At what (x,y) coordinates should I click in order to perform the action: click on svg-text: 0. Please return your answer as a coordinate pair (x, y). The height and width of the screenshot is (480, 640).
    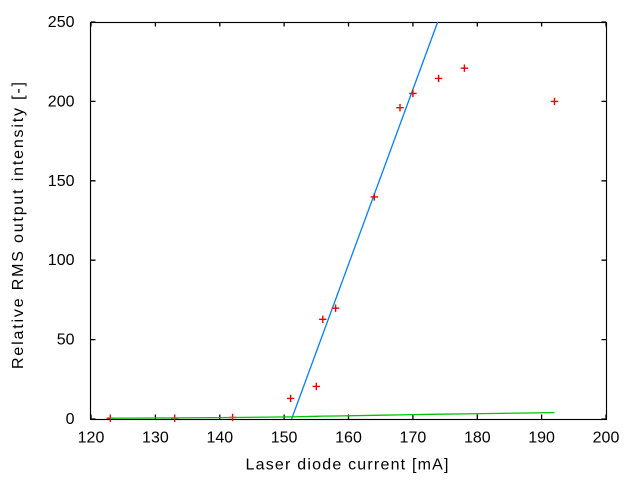
    Looking at the image, I should click on (70, 419).